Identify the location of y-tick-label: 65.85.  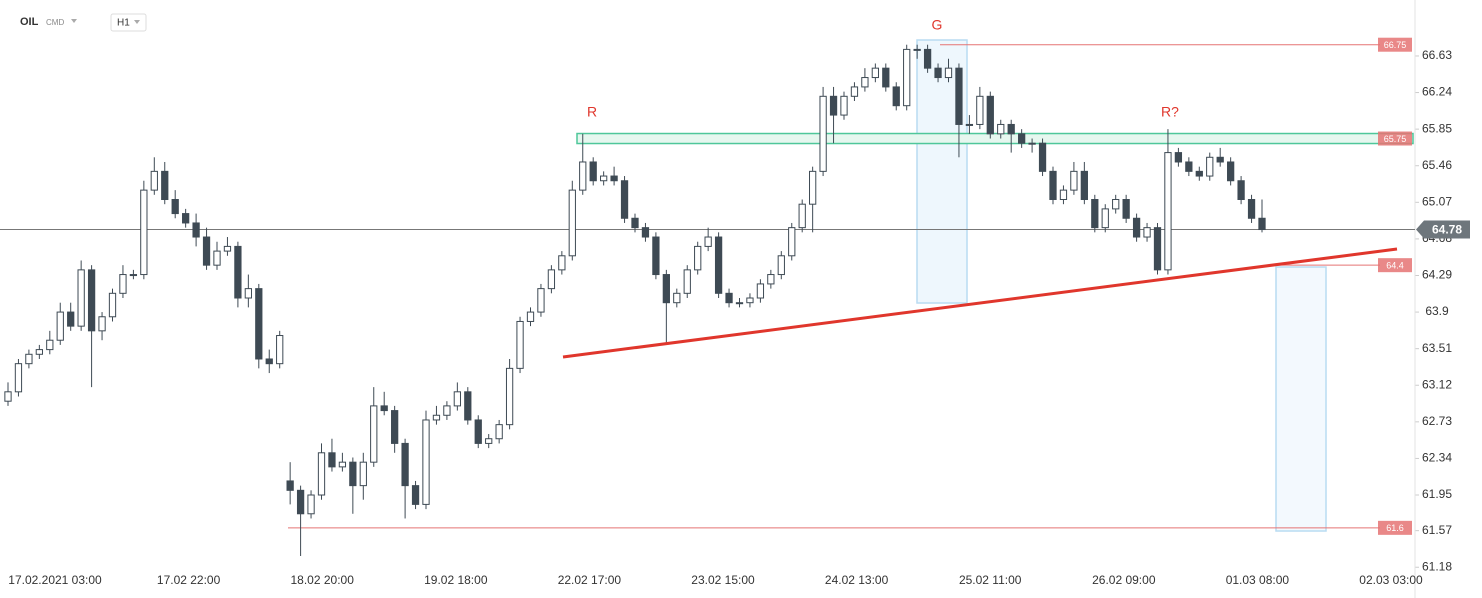
(1437, 128).